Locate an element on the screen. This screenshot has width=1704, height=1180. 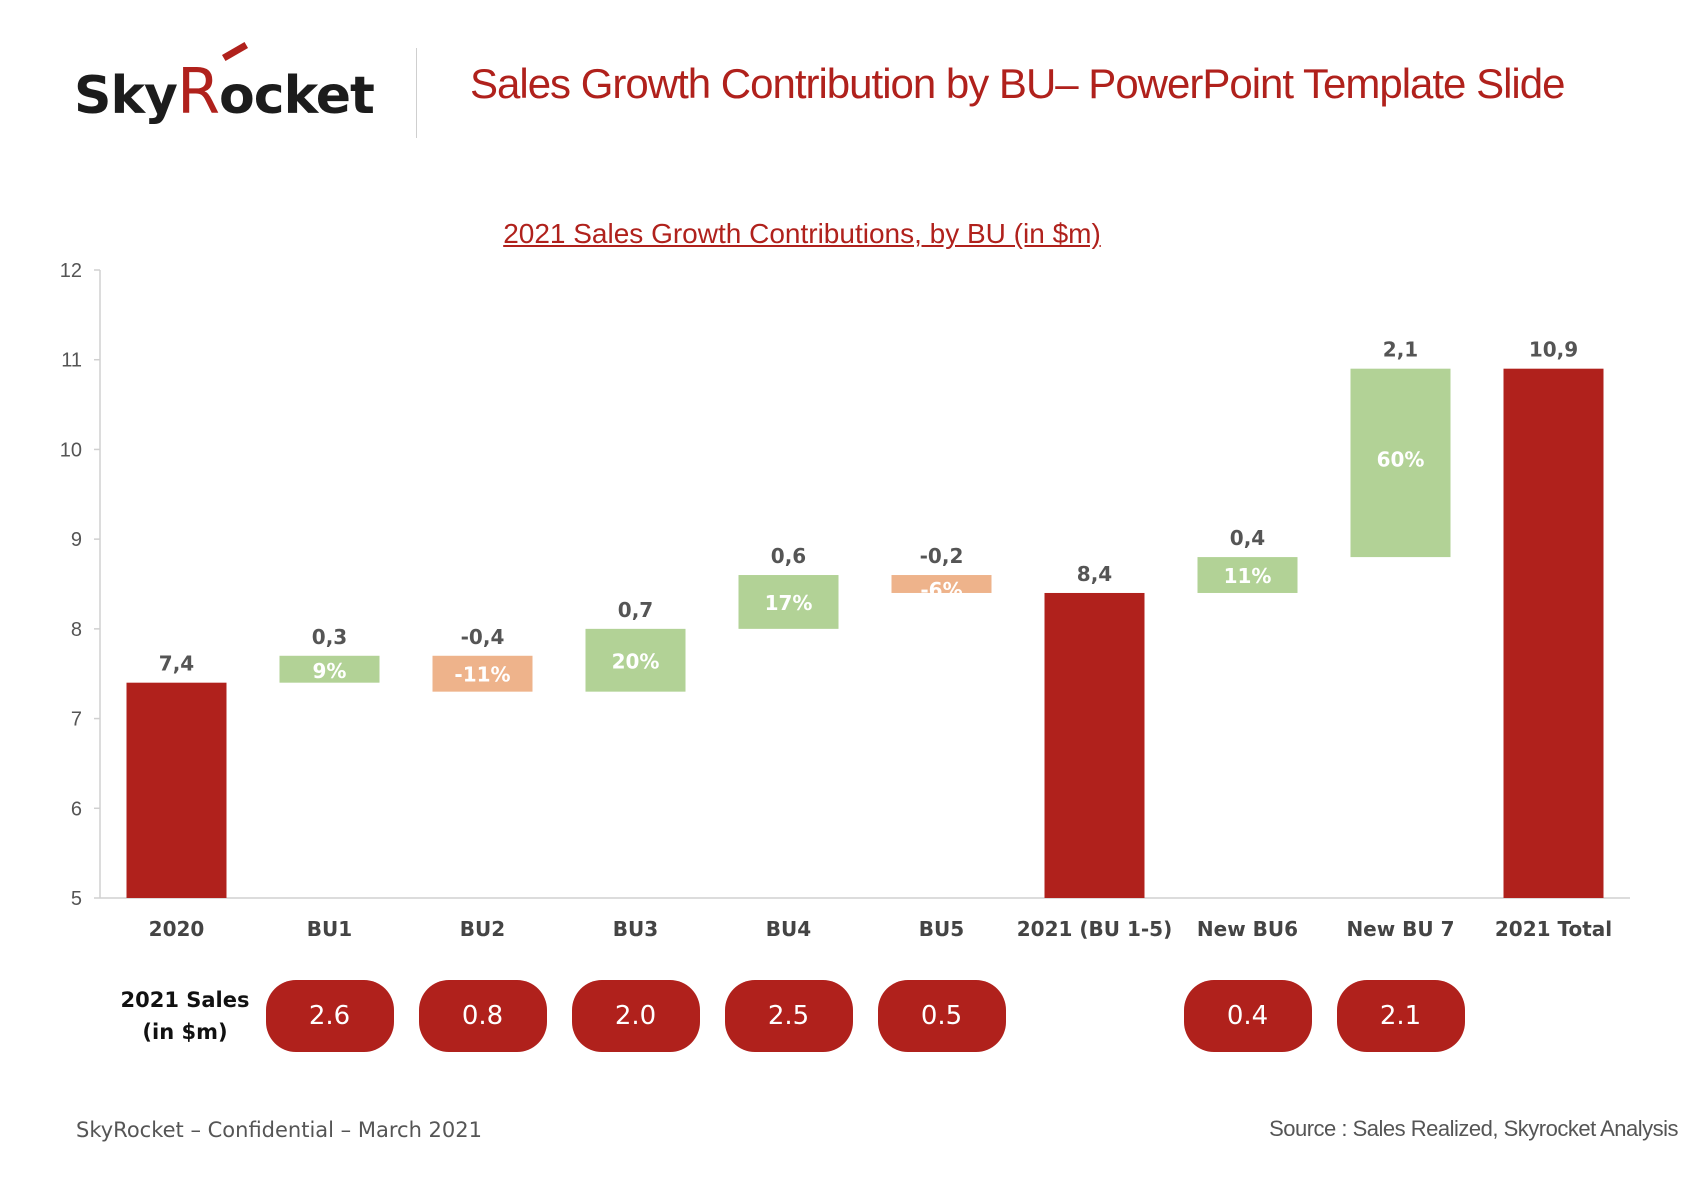
logo-prefix: Sky is located at coordinates (126, 96).